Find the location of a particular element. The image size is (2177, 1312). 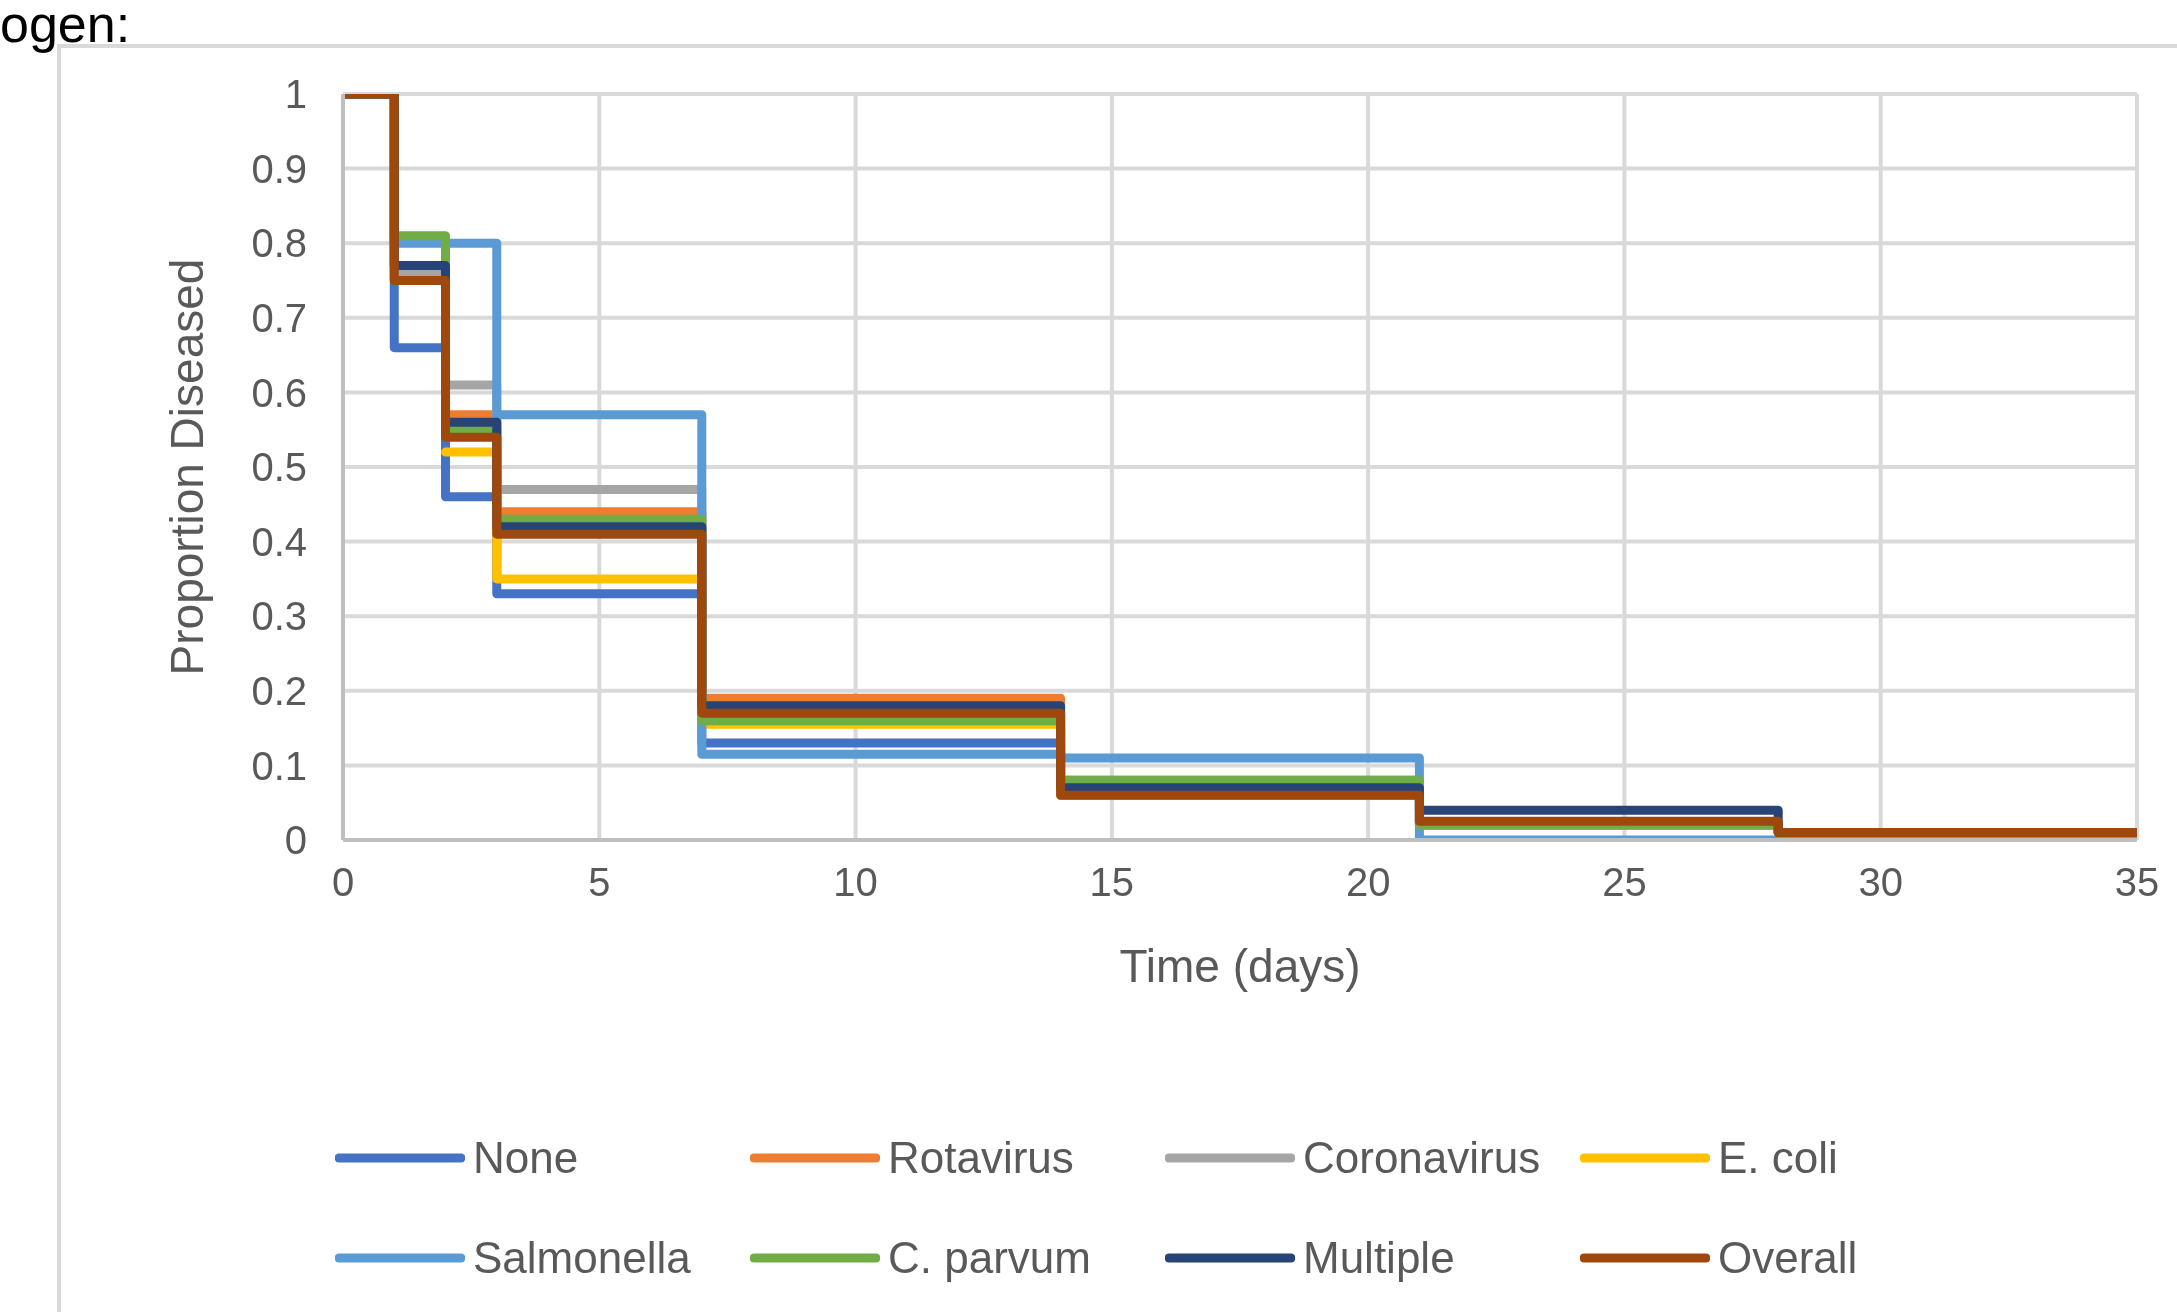

x-tick-label: 25 is located at coordinates (1624, 882).